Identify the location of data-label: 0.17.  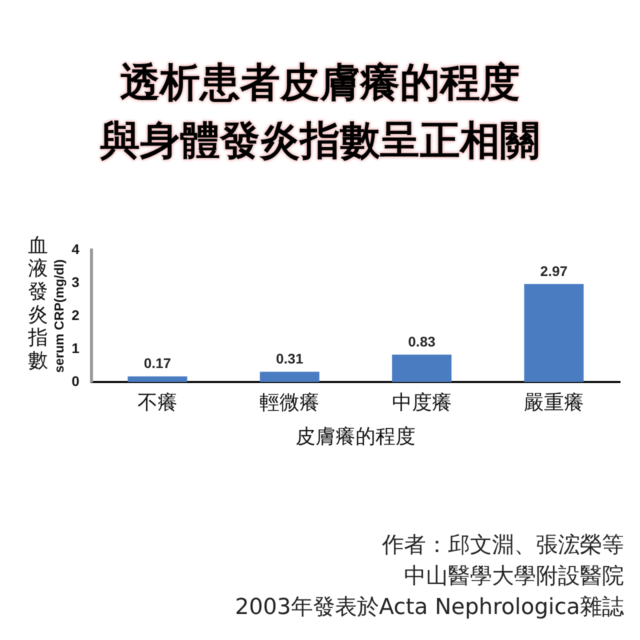
(158, 363).